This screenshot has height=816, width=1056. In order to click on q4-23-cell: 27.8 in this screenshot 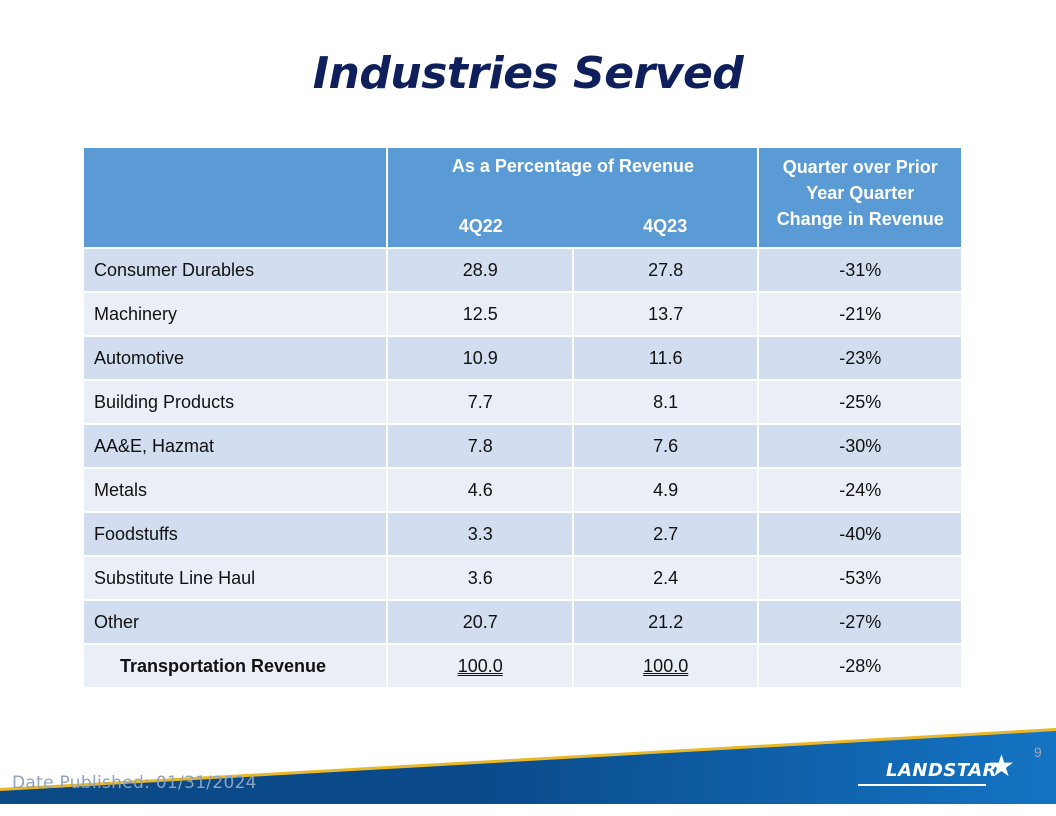, I will do `click(665, 270)`.